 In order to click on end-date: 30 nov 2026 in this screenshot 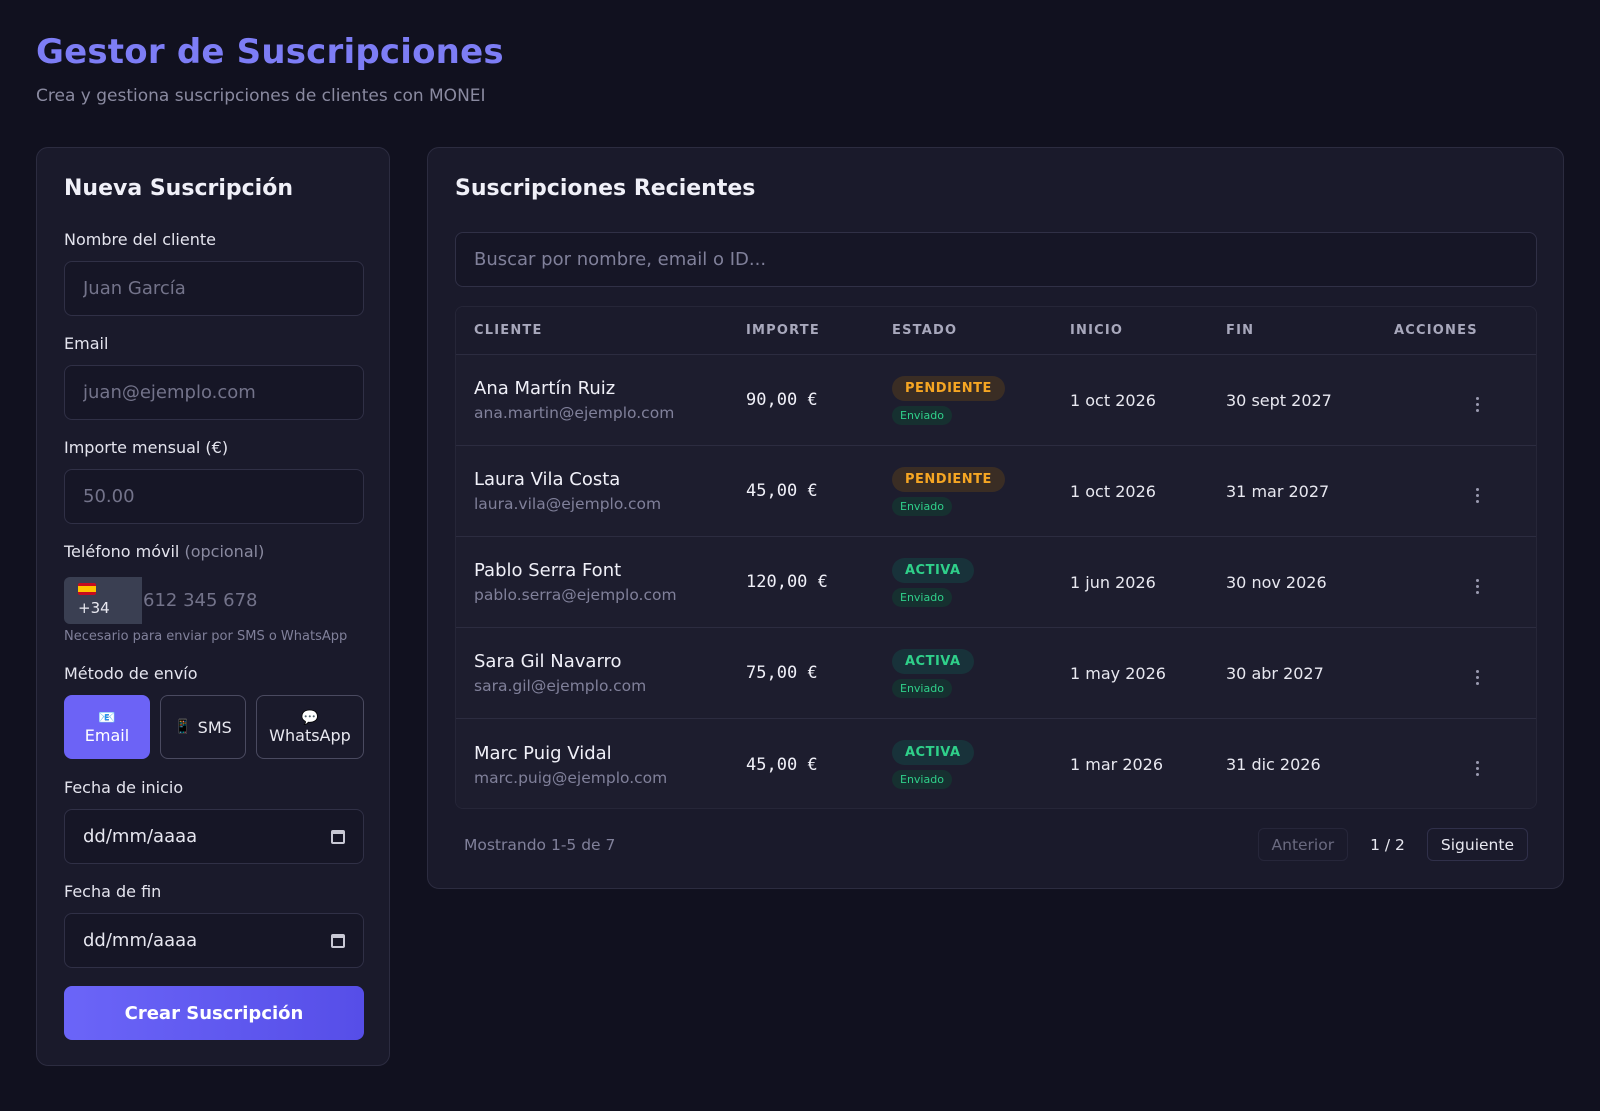, I will do `click(1276, 582)`.